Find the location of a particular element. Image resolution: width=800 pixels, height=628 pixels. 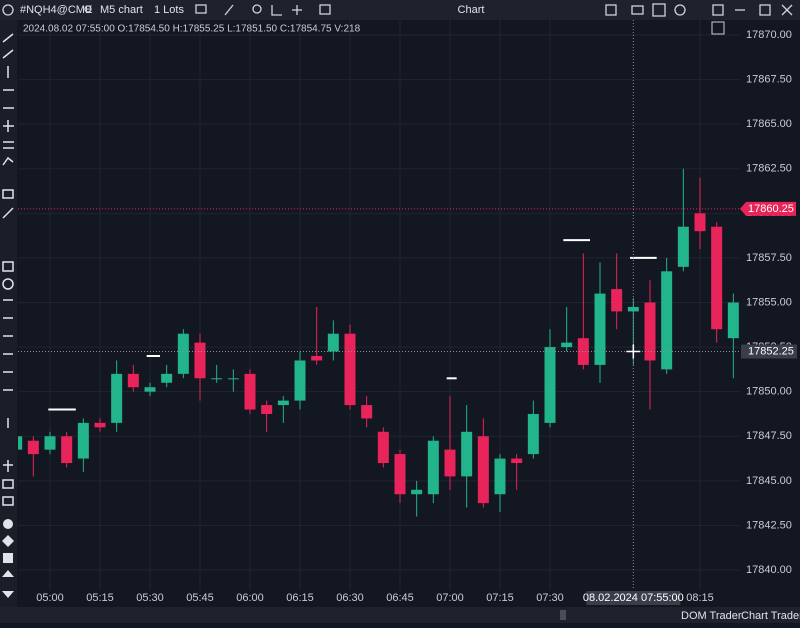

y-tick-label: 17842.50 is located at coordinates (769, 525).